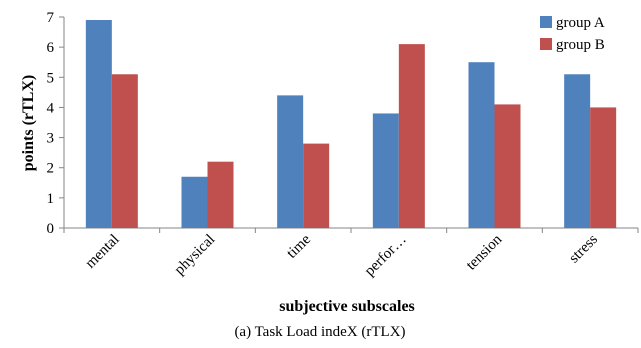 Image resolution: width=641 pixels, height=348 pixels. What do you see at coordinates (51, 169) in the screenshot?
I see `y-tick-label: 2` at bounding box center [51, 169].